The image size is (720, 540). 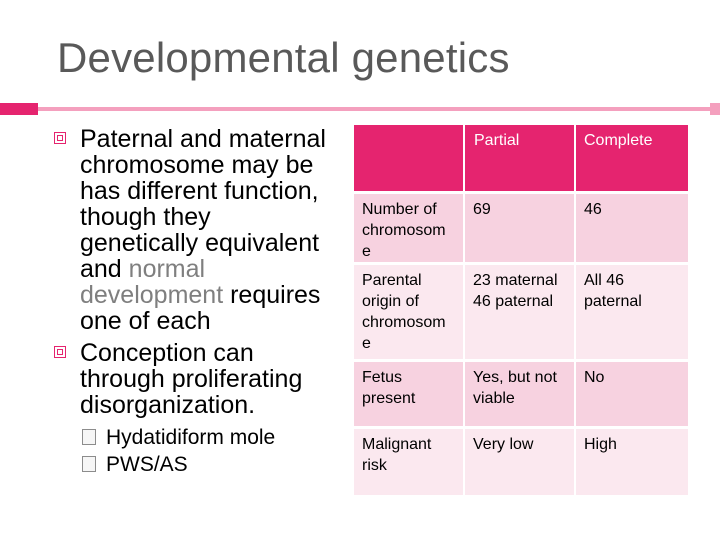 What do you see at coordinates (191, 437) in the screenshot?
I see `sub-bullet-text: Hydatidiform mole` at bounding box center [191, 437].